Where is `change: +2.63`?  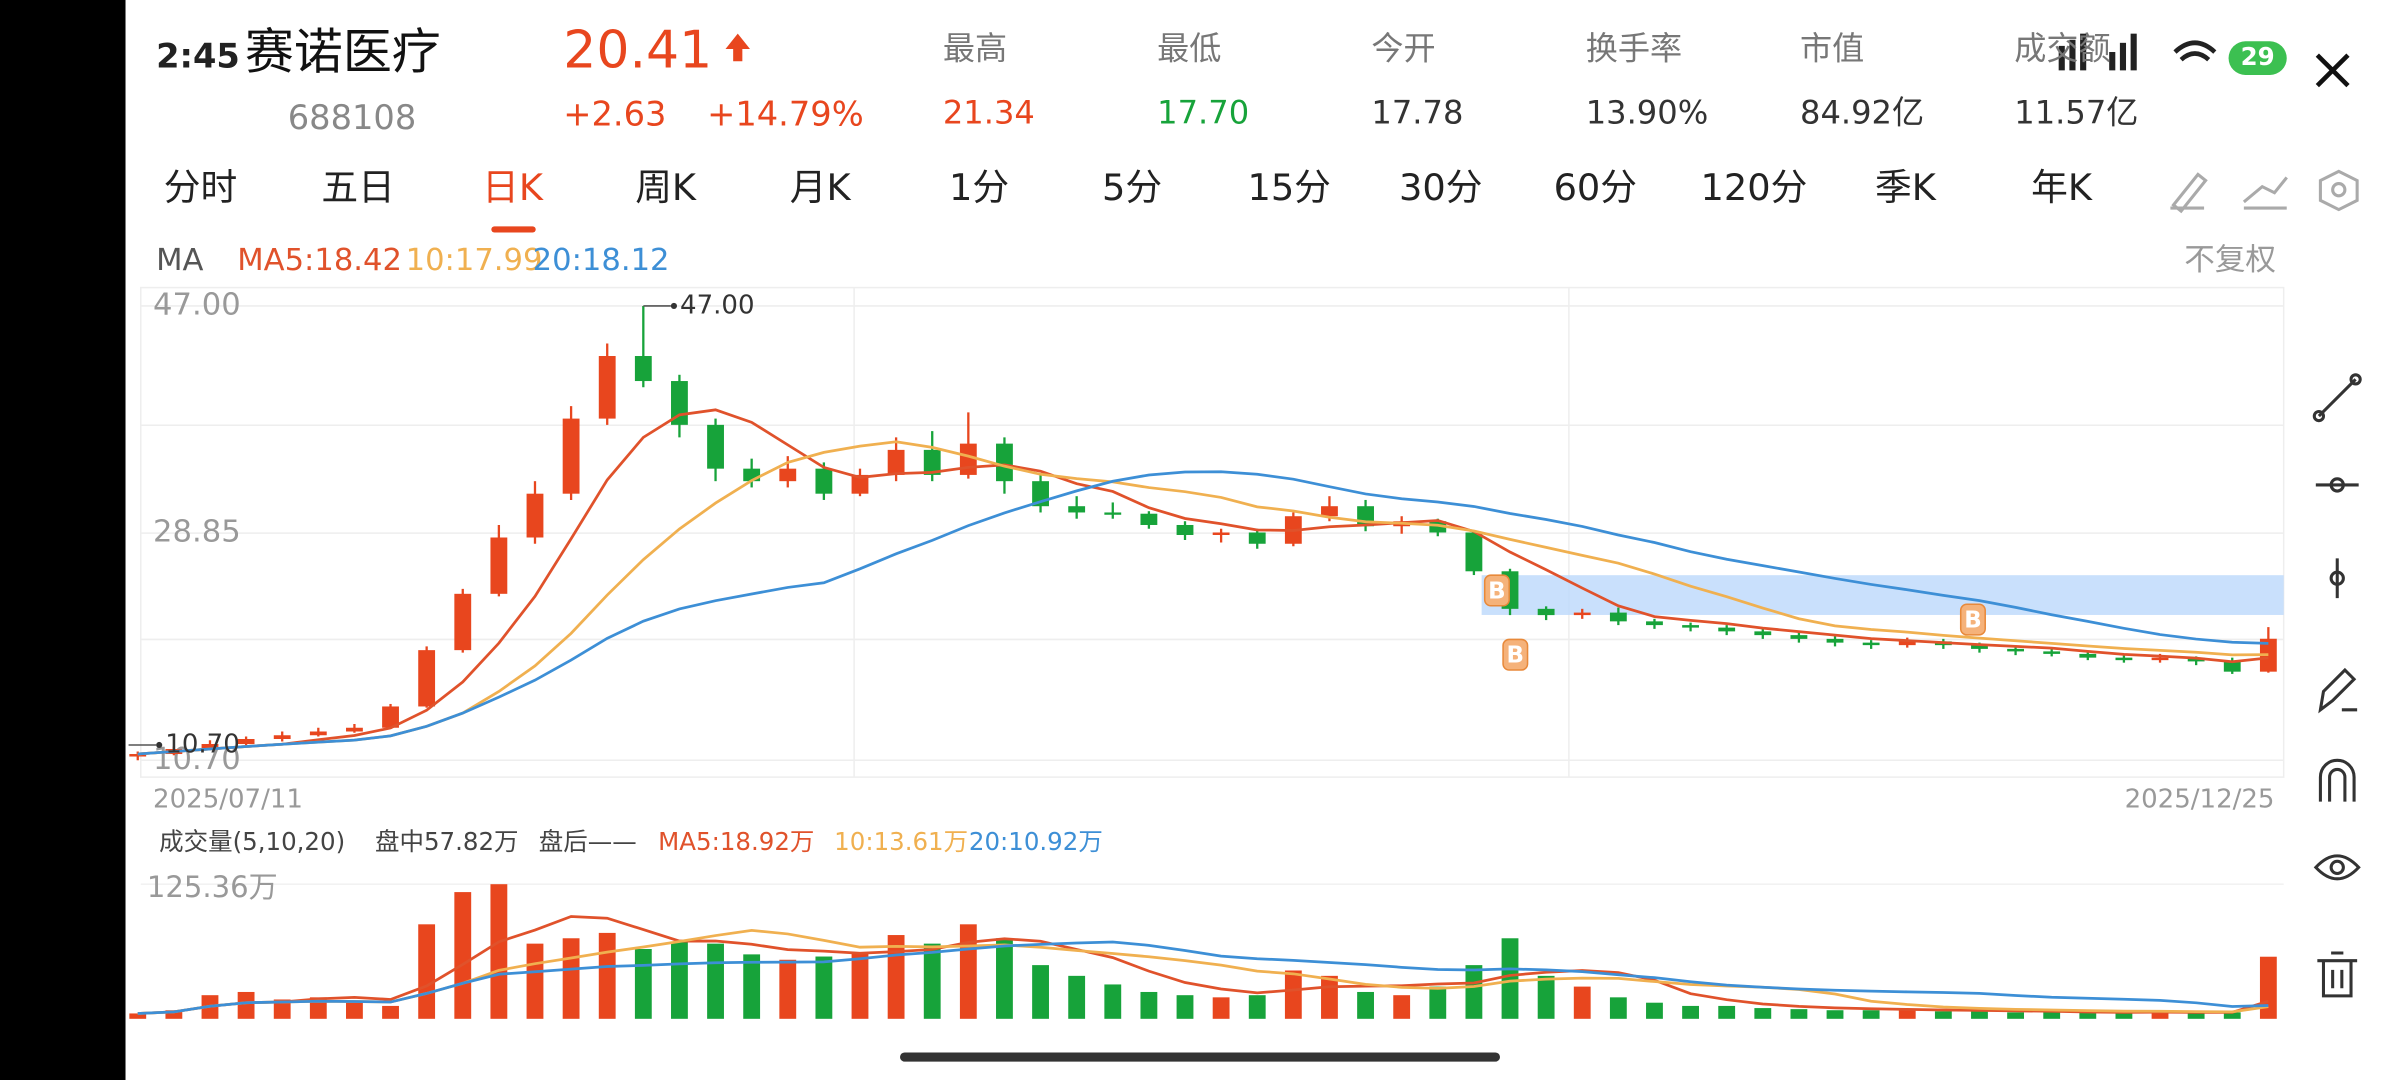
change: +2.63 is located at coordinates (614, 114).